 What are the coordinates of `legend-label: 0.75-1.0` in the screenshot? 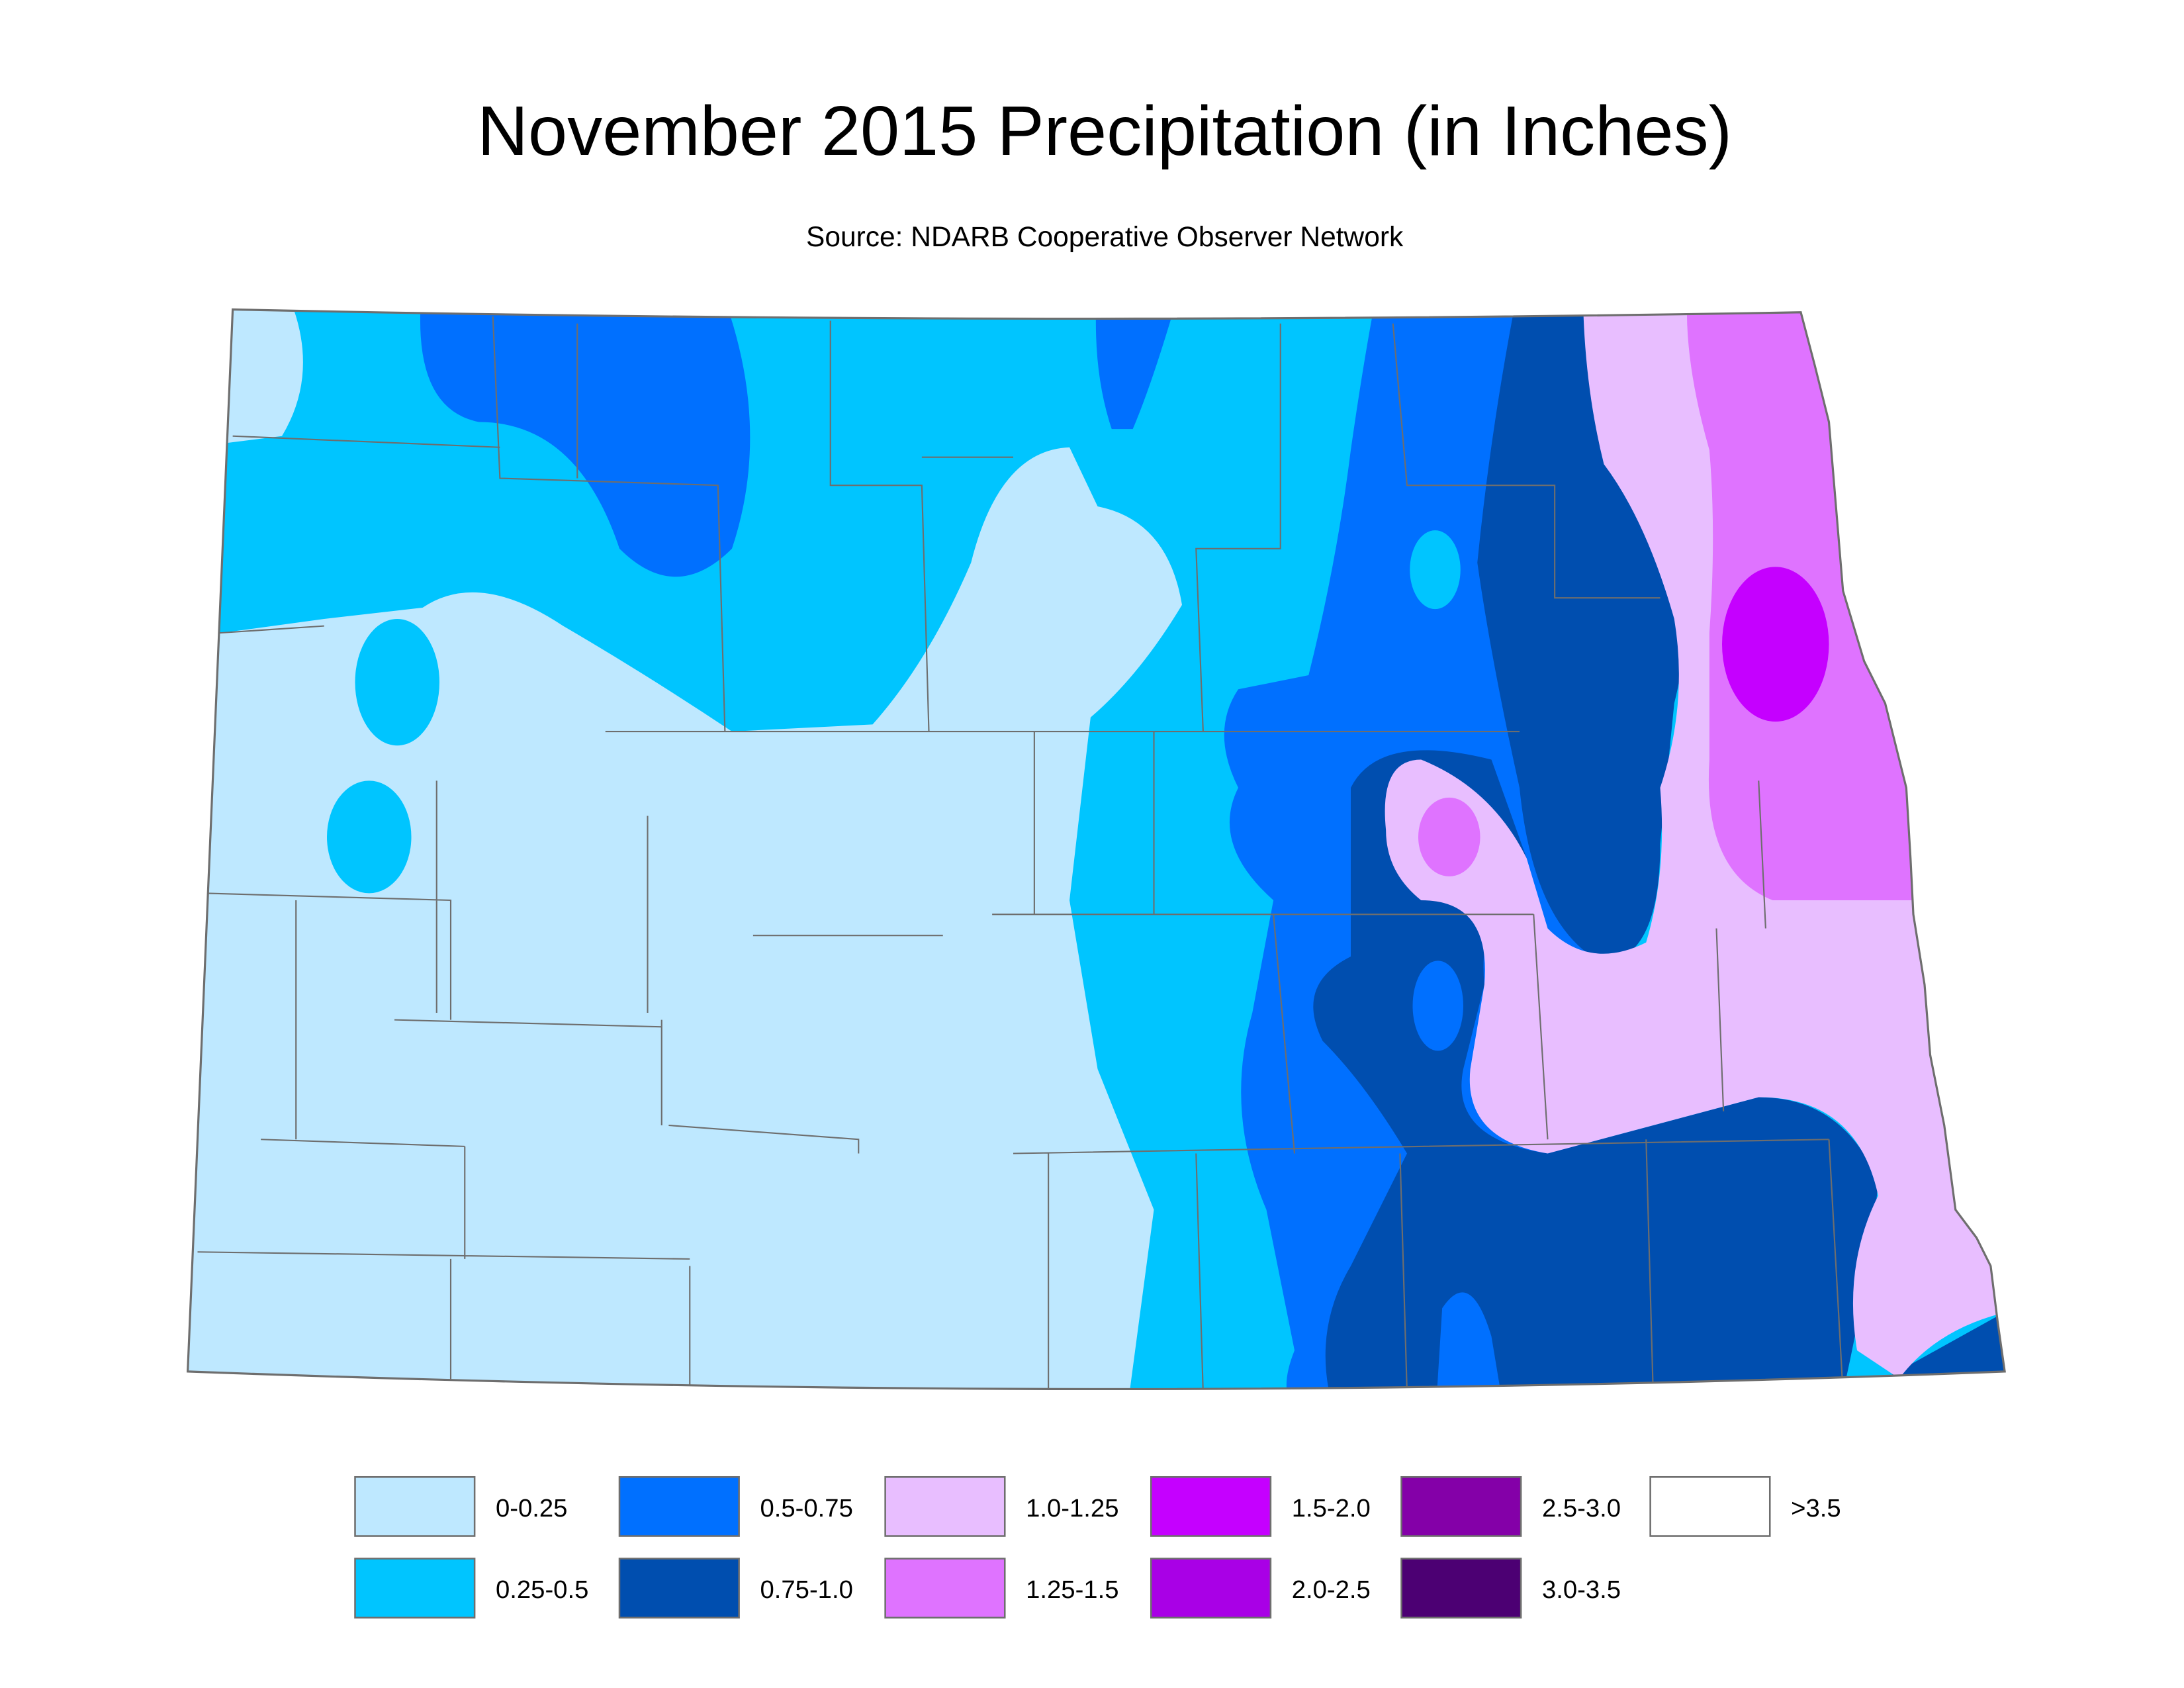 It's located at (806, 1589).